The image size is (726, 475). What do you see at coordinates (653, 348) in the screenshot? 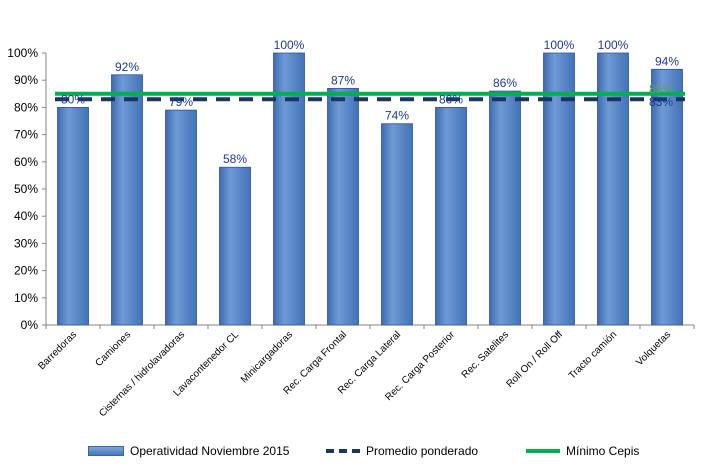
I see `x-tick-label: Volquetas` at bounding box center [653, 348].